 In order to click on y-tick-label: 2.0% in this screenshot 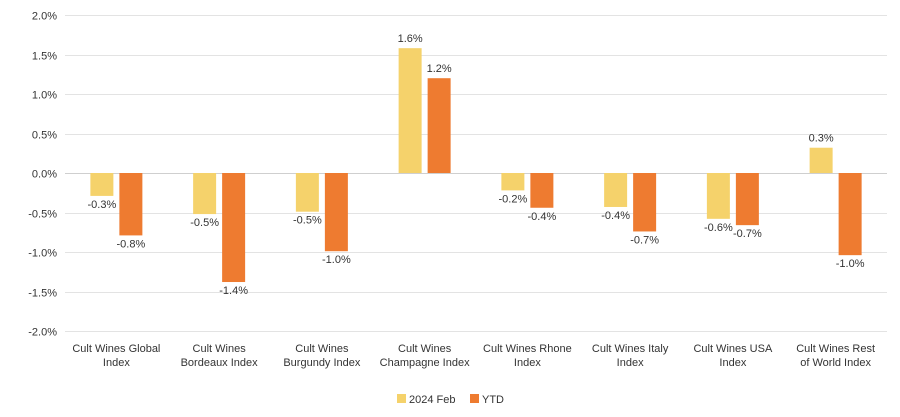, I will do `click(44, 17)`.